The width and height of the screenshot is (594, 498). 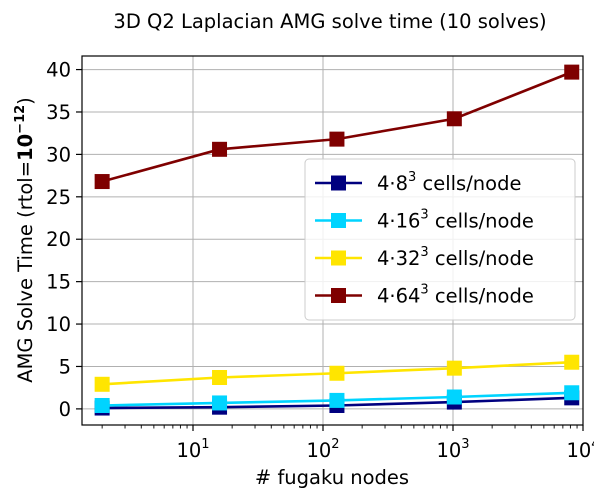 What do you see at coordinates (332, 477) in the screenshot?
I see `x-axis-label: # fugaku nodes` at bounding box center [332, 477].